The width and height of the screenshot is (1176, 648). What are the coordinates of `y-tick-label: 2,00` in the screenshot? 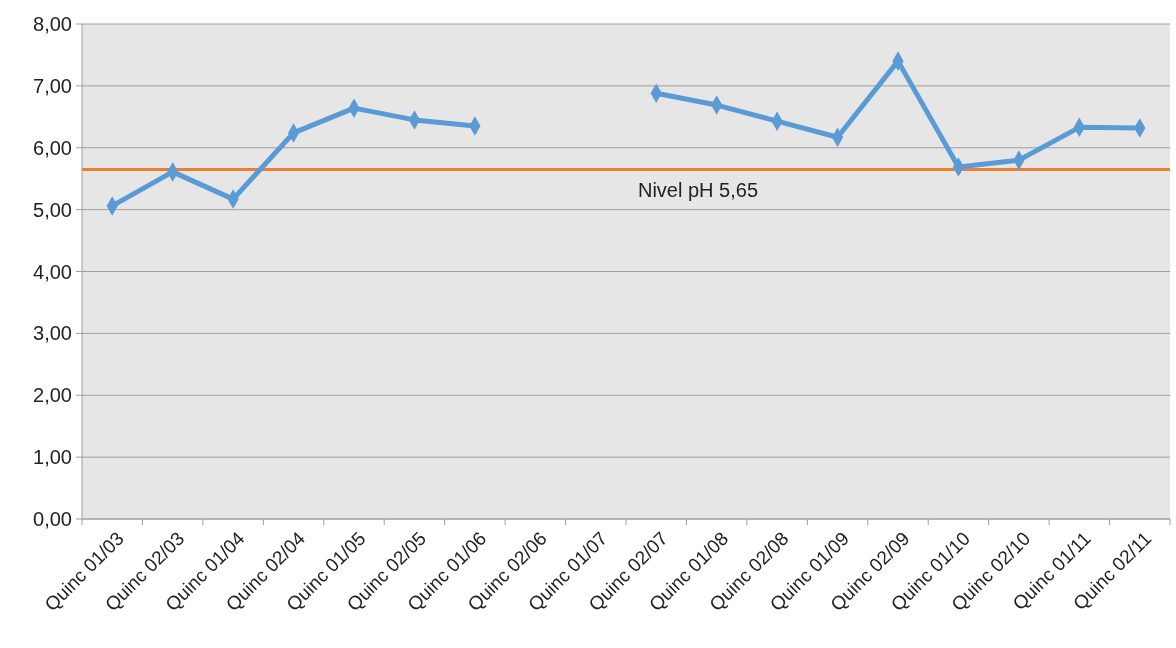 It's located at (52, 395).